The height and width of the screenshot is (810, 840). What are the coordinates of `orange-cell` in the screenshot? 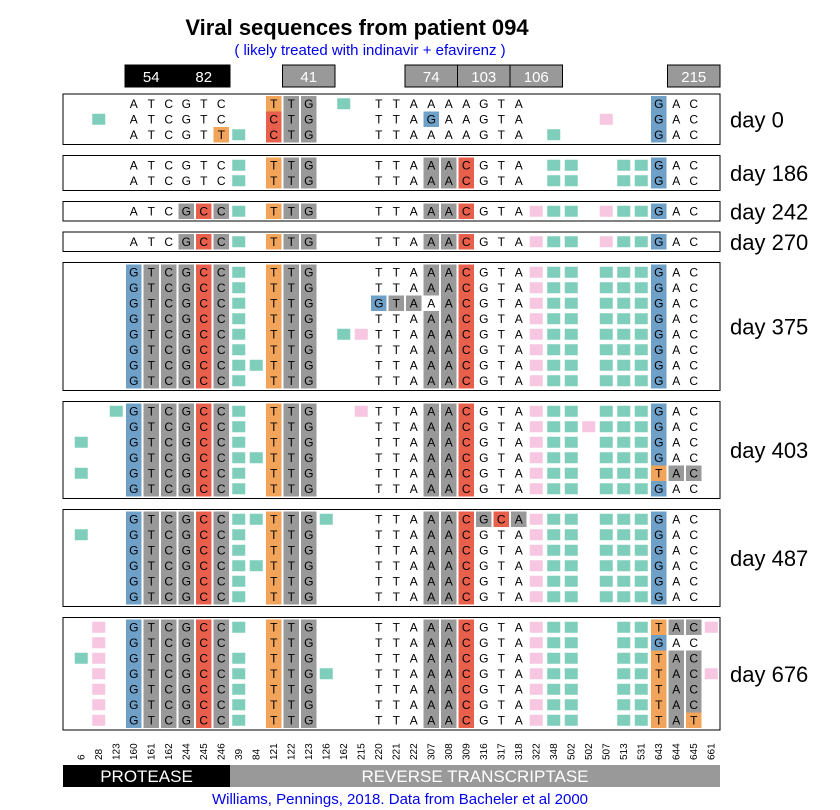 It's located at (274, 242).